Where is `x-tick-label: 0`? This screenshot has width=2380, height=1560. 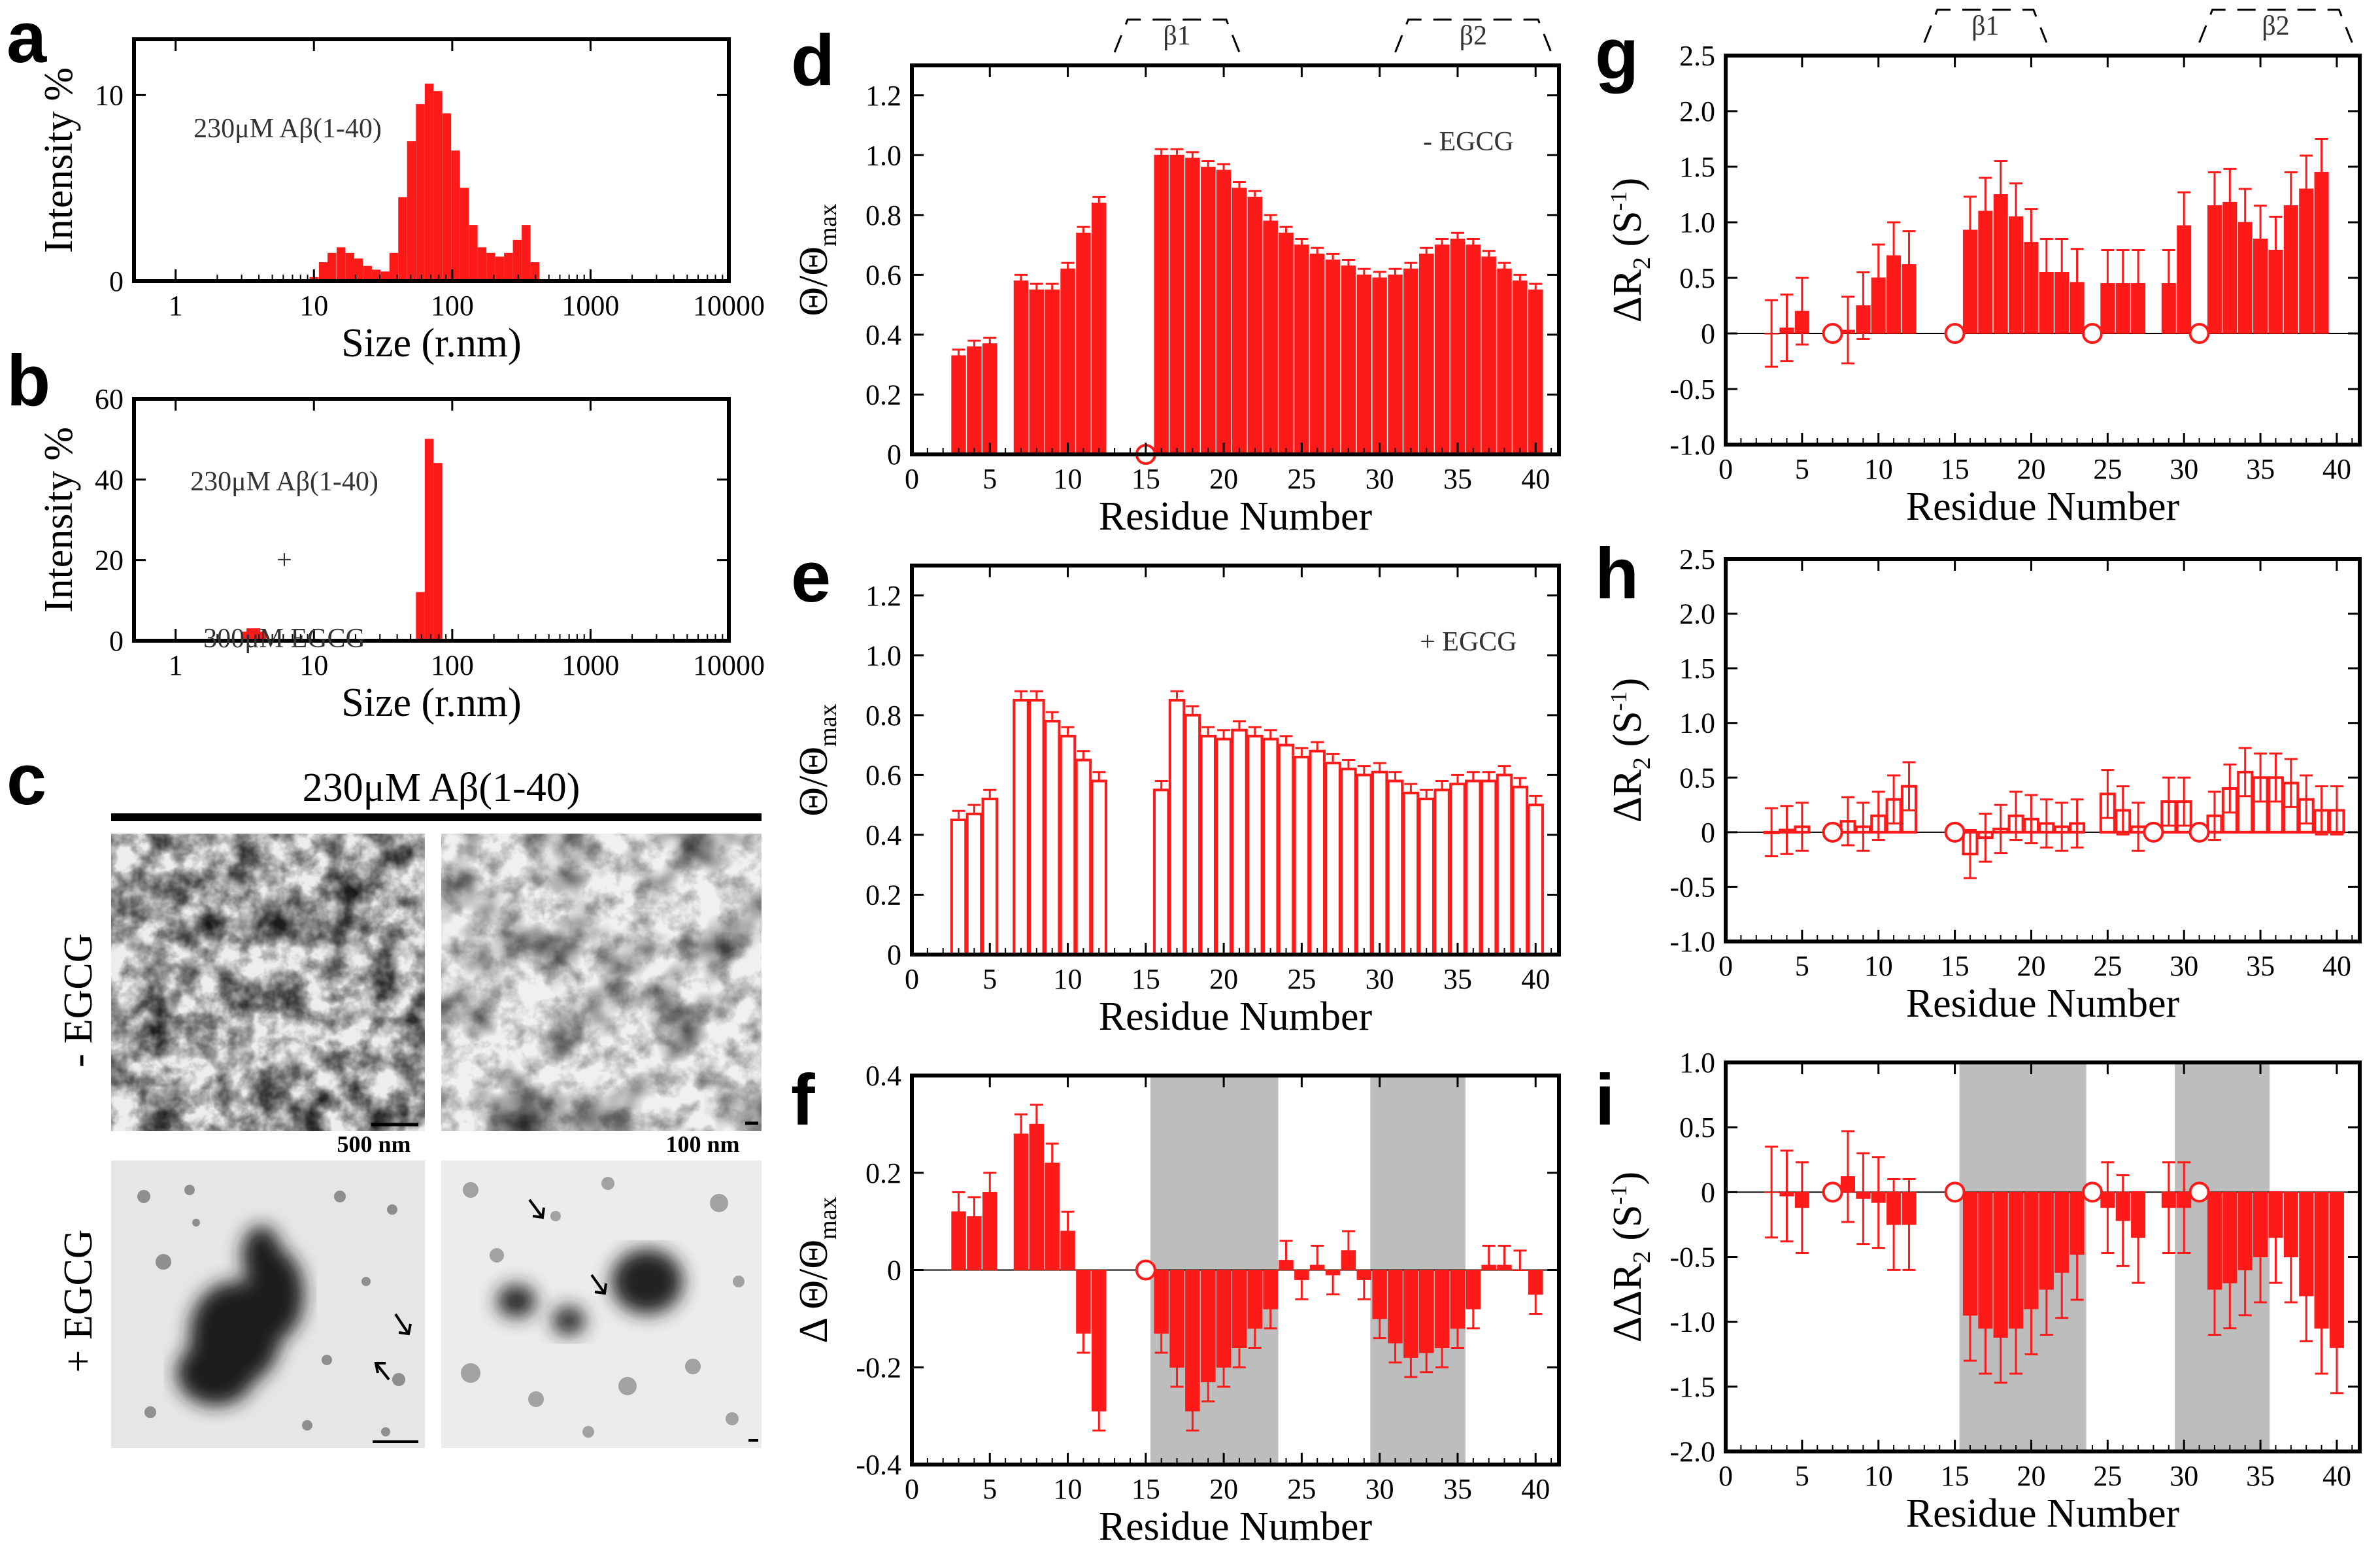
x-tick-label: 0 is located at coordinates (912, 979).